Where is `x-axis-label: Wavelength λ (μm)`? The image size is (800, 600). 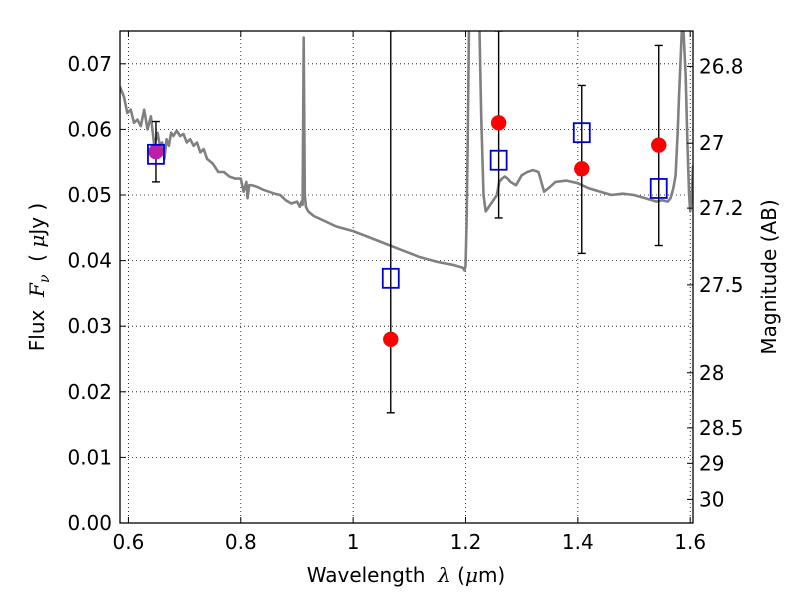 x-axis-label: Wavelength λ (μm) is located at coordinates (406, 575).